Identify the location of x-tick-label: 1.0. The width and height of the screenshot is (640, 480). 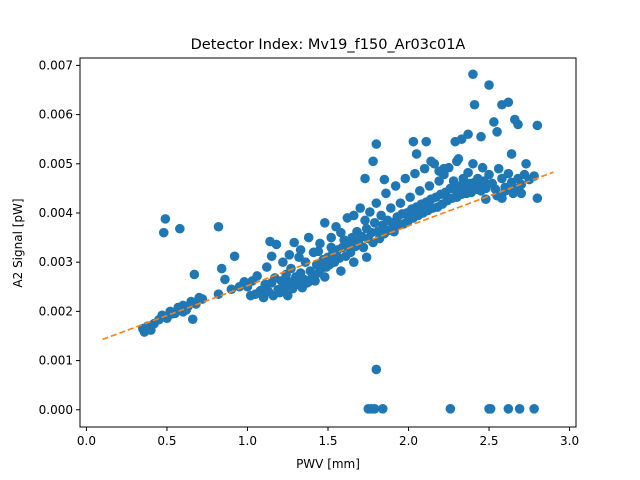
(247, 441).